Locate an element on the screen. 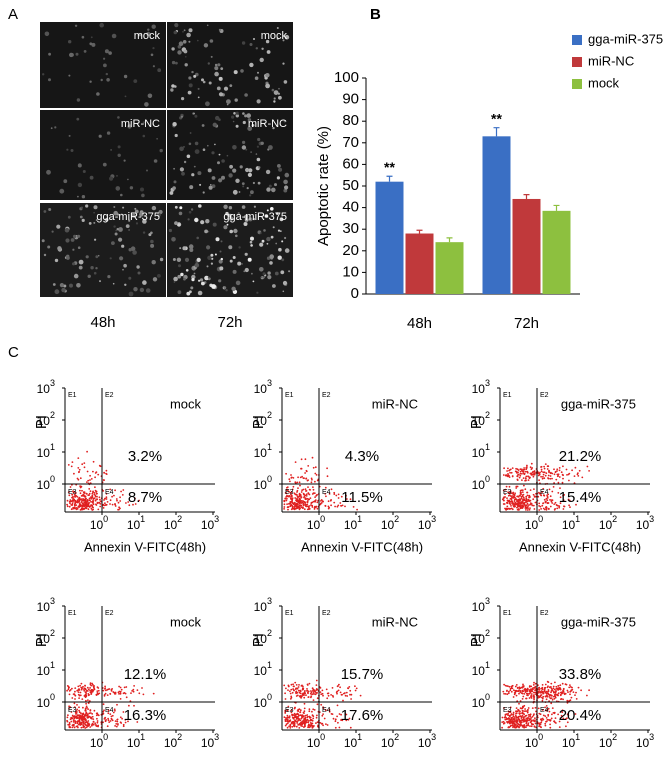  tick-exponent: 1 is located at coordinates (577, 519).